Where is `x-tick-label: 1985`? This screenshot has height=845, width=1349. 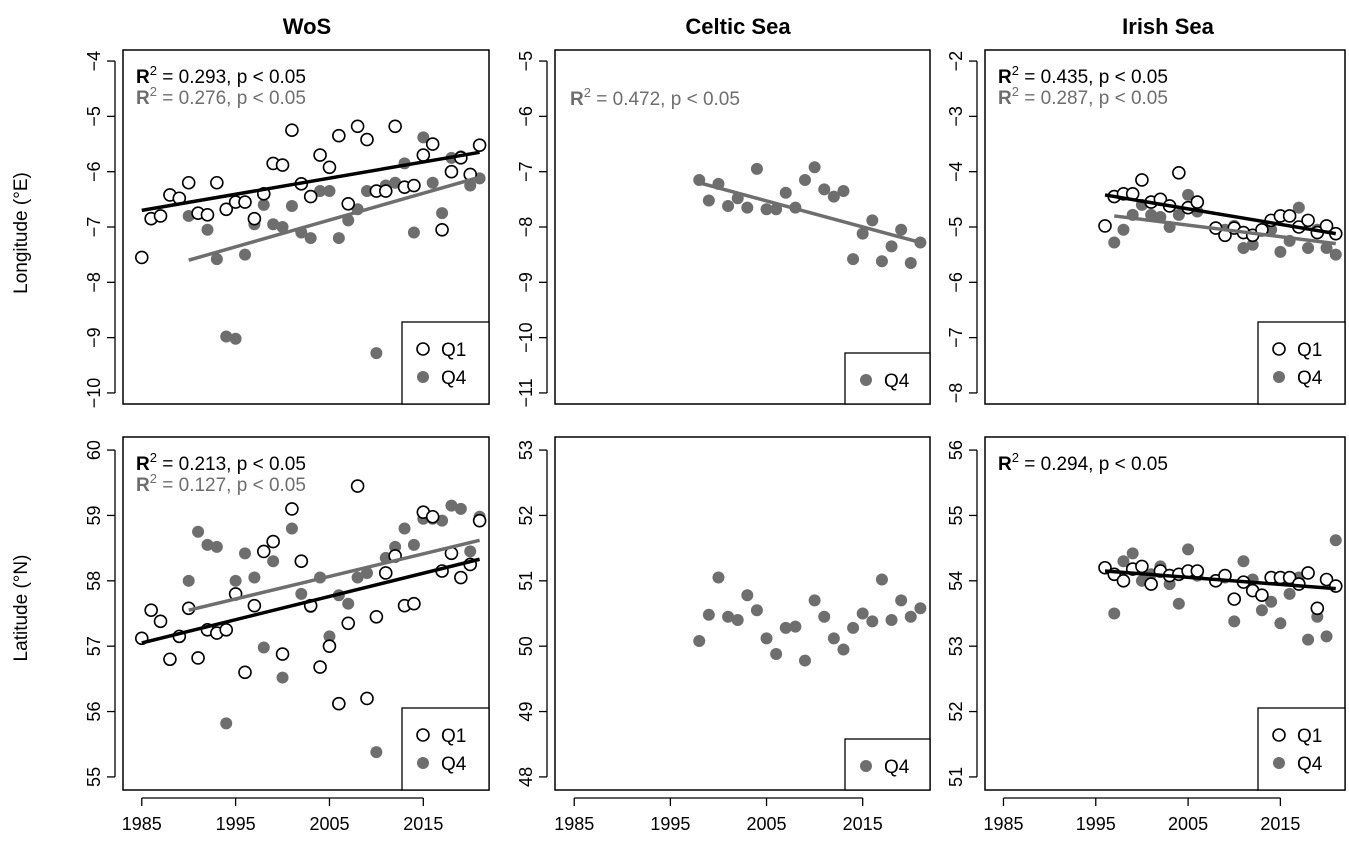
x-tick-label: 1985 is located at coordinates (142, 824).